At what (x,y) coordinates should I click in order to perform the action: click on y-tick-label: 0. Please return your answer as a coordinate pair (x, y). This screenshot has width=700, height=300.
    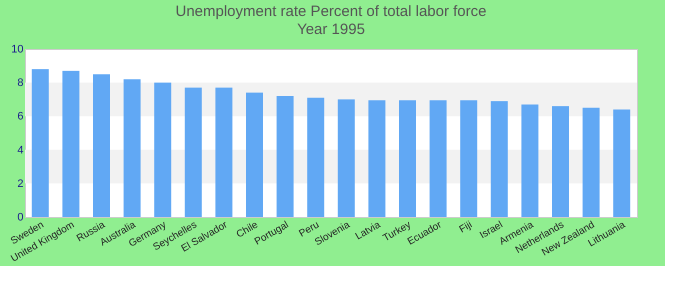
    Looking at the image, I should click on (20, 218).